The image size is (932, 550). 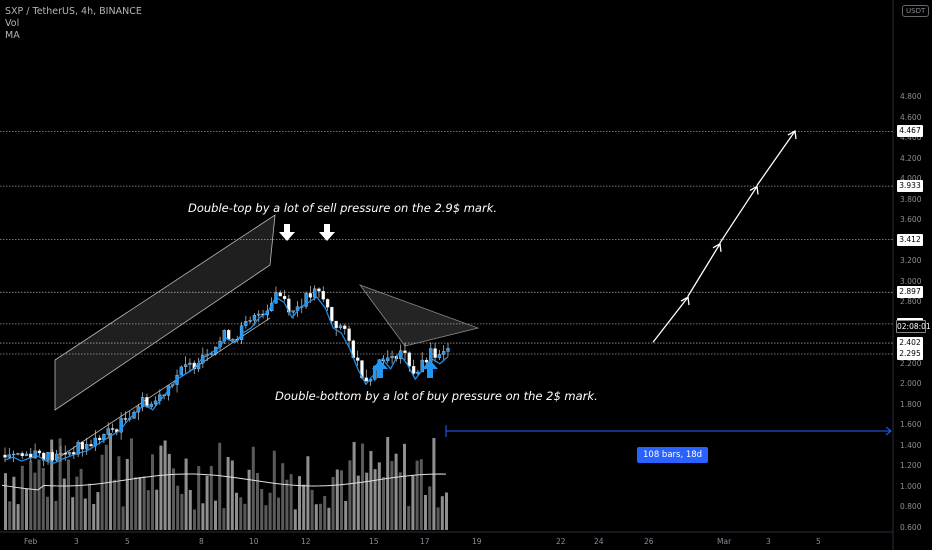 What do you see at coordinates (911, 425) in the screenshot?
I see `price-axis-tick: 1.600` at bounding box center [911, 425].